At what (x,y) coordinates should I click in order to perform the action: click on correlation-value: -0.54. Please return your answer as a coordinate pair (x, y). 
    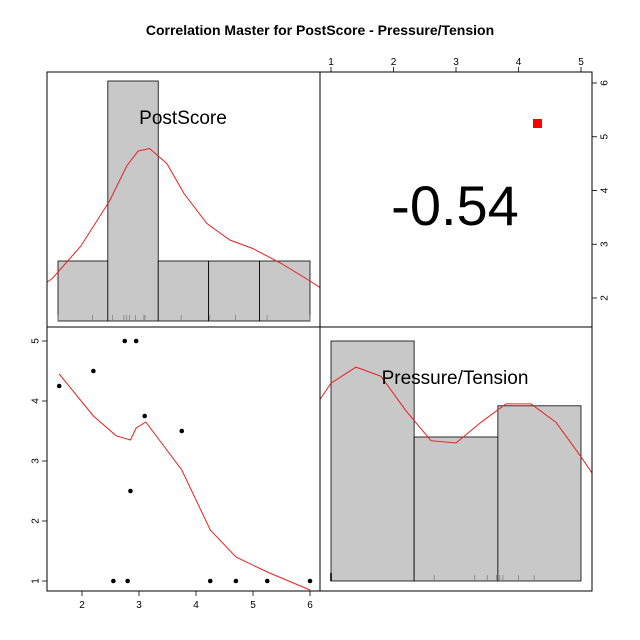
    Looking at the image, I should click on (455, 205).